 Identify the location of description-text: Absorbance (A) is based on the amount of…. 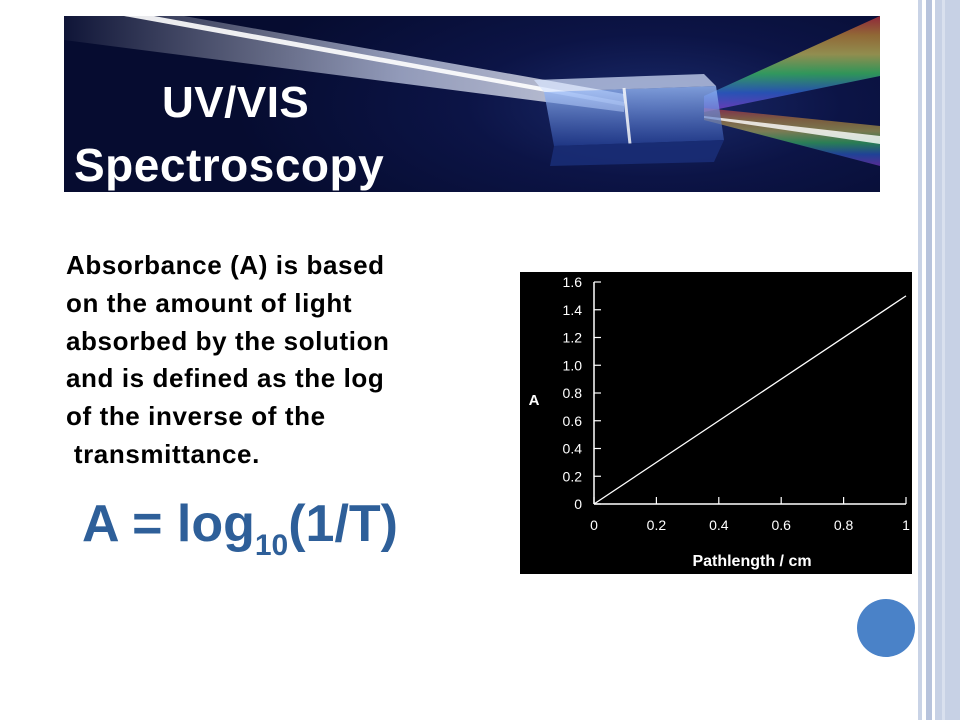
(286, 360).